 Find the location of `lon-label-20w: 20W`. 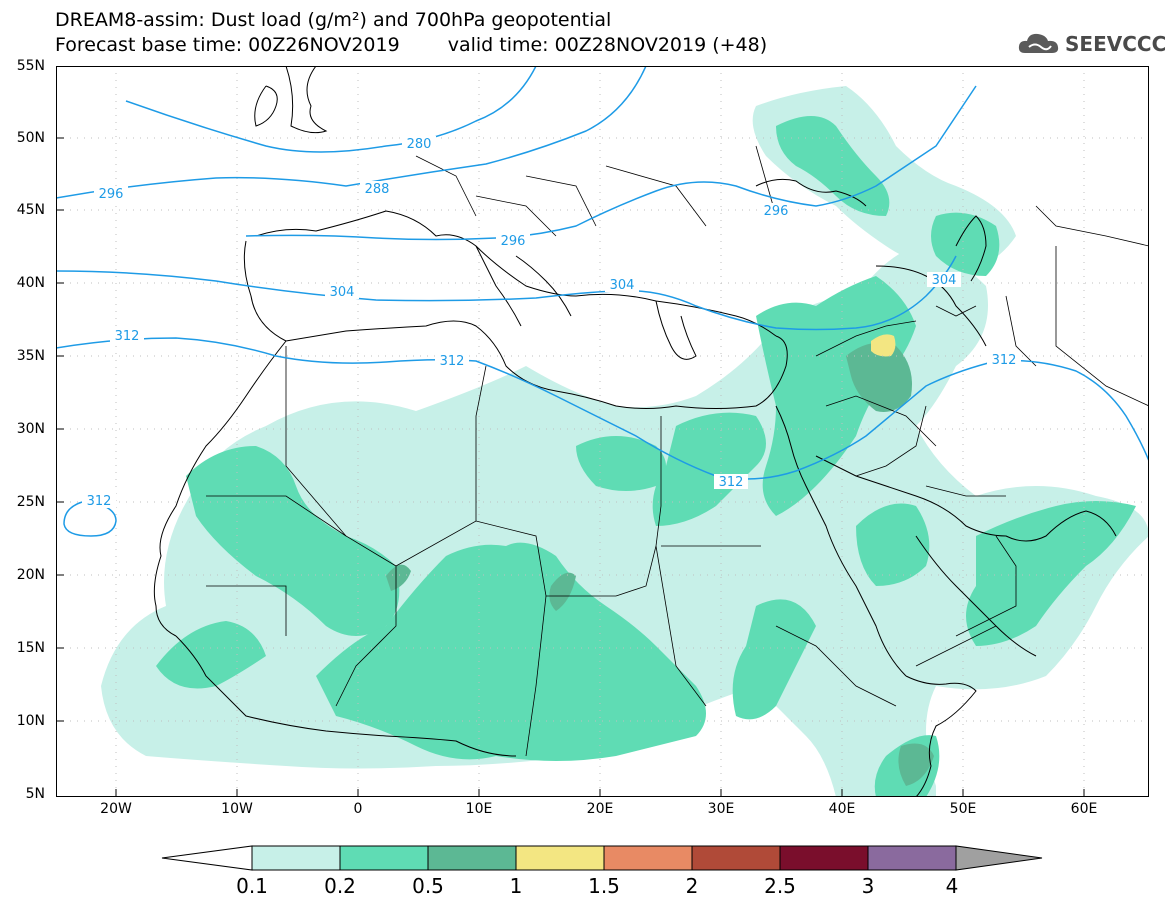

lon-label-20w: 20W is located at coordinates (116, 809).